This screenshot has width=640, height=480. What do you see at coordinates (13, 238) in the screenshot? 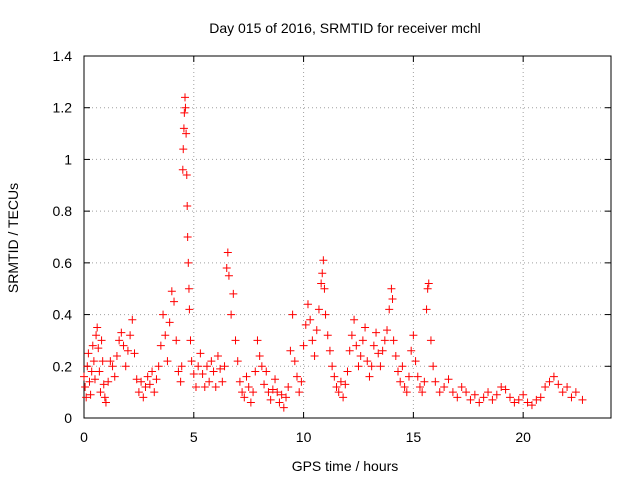
I see `y-axis-label: SRMTID / TECUs` at bounding box center [13, 238].